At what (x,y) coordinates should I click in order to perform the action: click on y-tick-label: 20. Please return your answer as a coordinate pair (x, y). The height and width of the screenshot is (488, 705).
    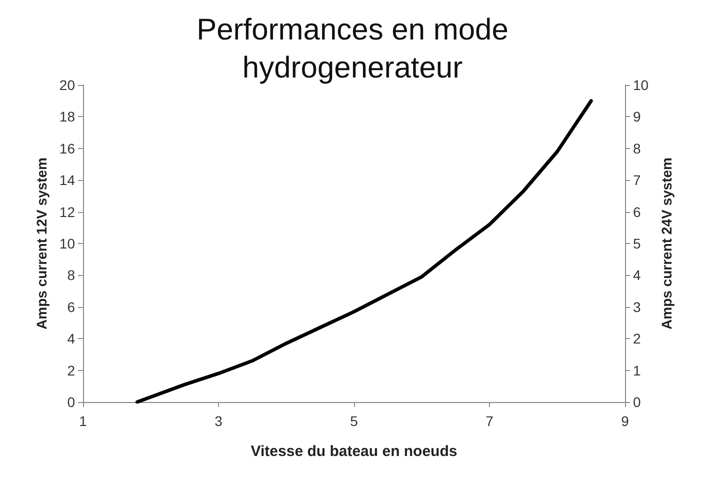
    Looking at the image, I should click on (67, 85).